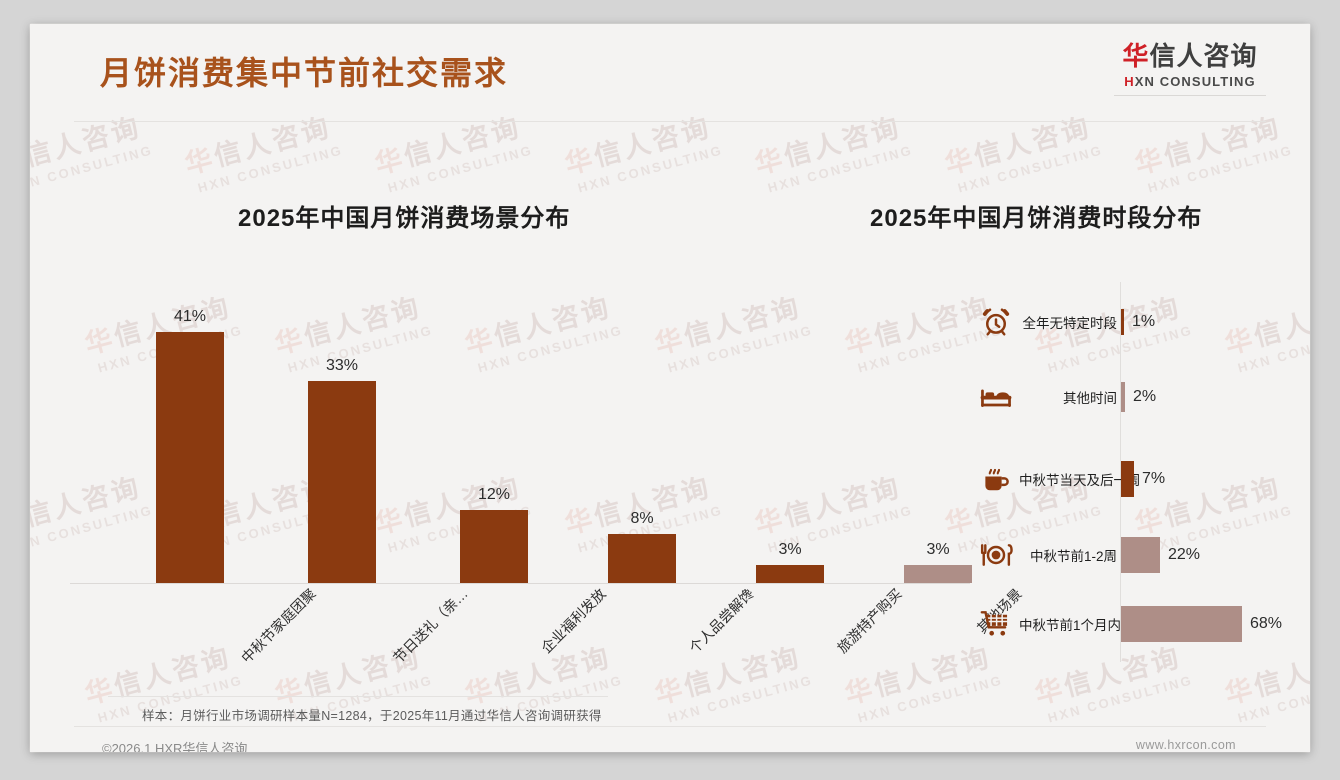 The height and width of the screenshot is (780, 1340). I want to click on page-title: 月饼消费集中节前社交需求, so click(304, 73).